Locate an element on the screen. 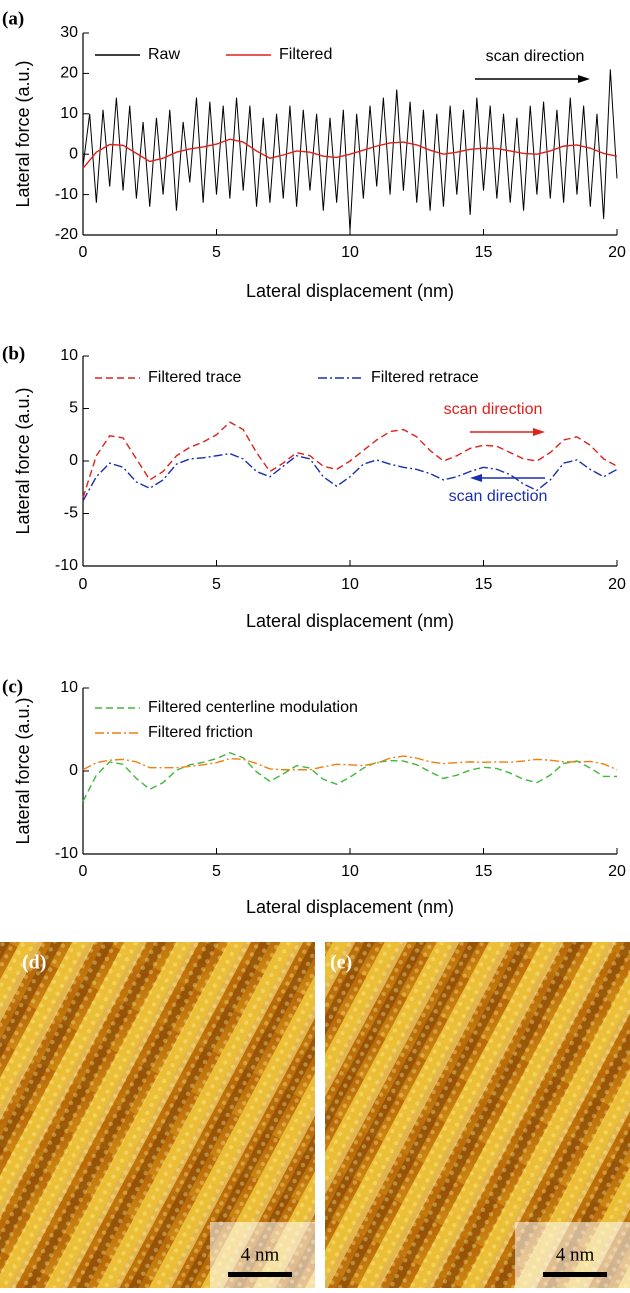 Image resolution: width=630 pixels, height=1293 pixels. legend-label: Raw is located at coordinates (164, 54).